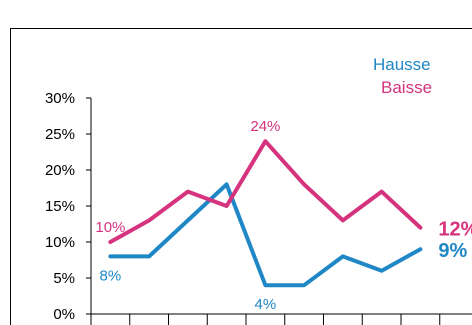 This screenshot has width=472, height=325. Describe the element at coordinates (110, 227) in the screenshot. I see `data-label: 10%` at that location.